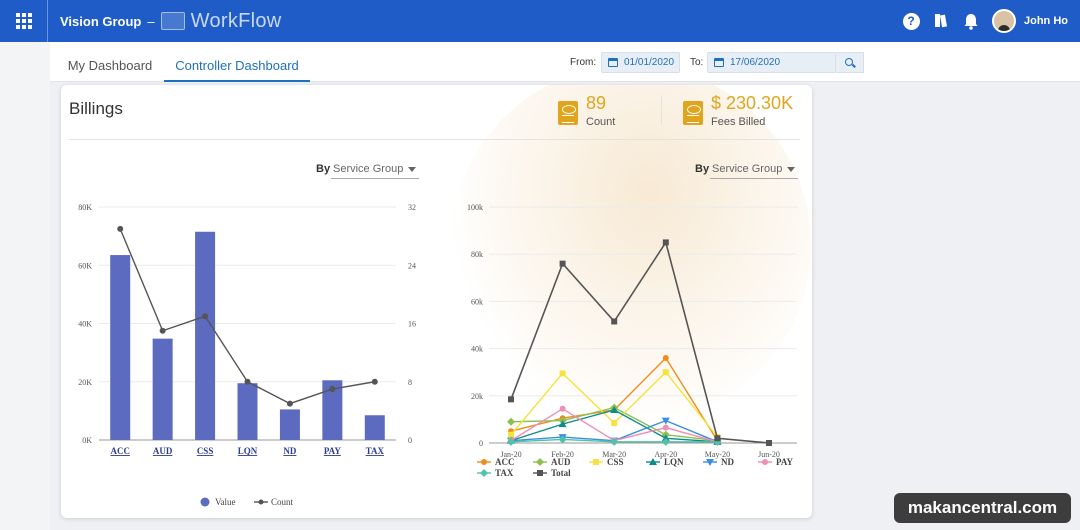 The image size is (1080, 530). I want to click on from-date-picker: 01/01/2020, so click(640, 62).